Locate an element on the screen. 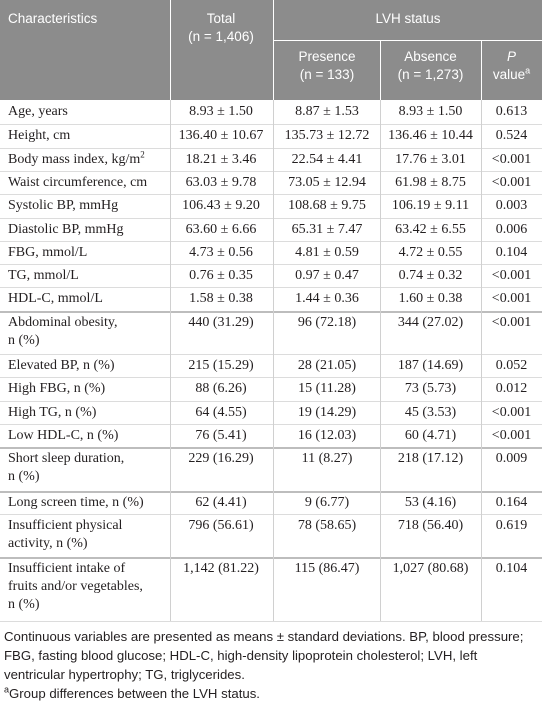 The height and width of the screenshot is (708, 542). cell-presence: 4.81 ± 0.59 is located at coordinates (327, 252).